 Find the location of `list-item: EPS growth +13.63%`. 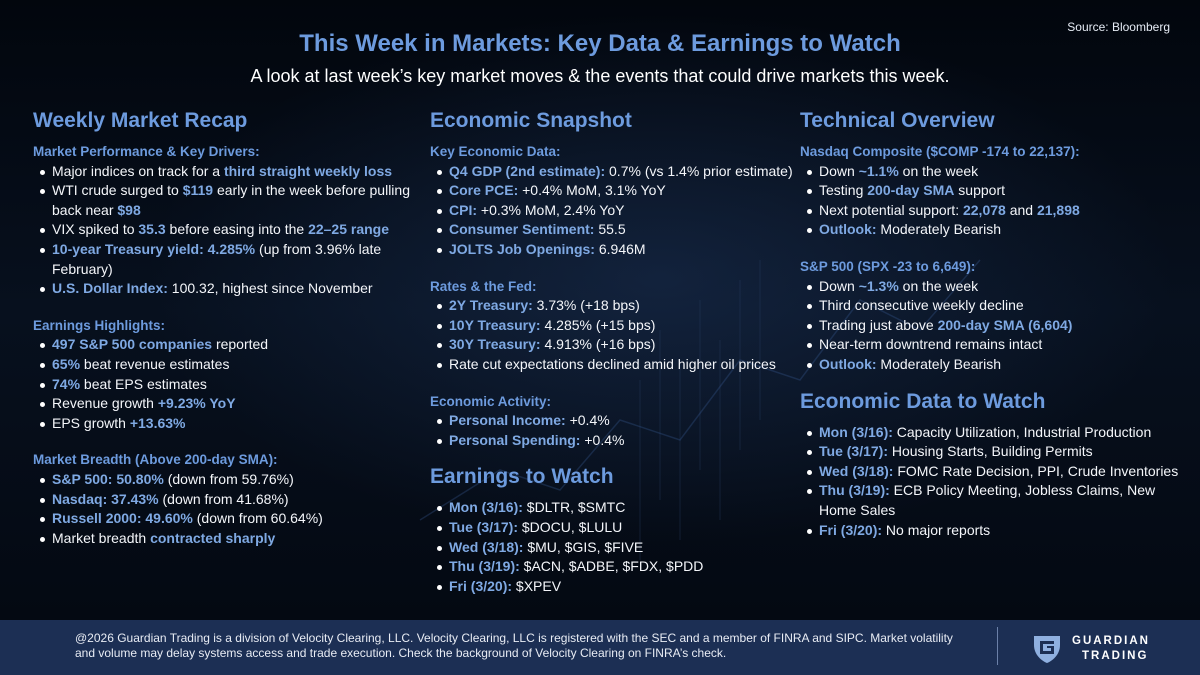

list-item: EPS growth +13.63% is located at coordinates (223, 424).